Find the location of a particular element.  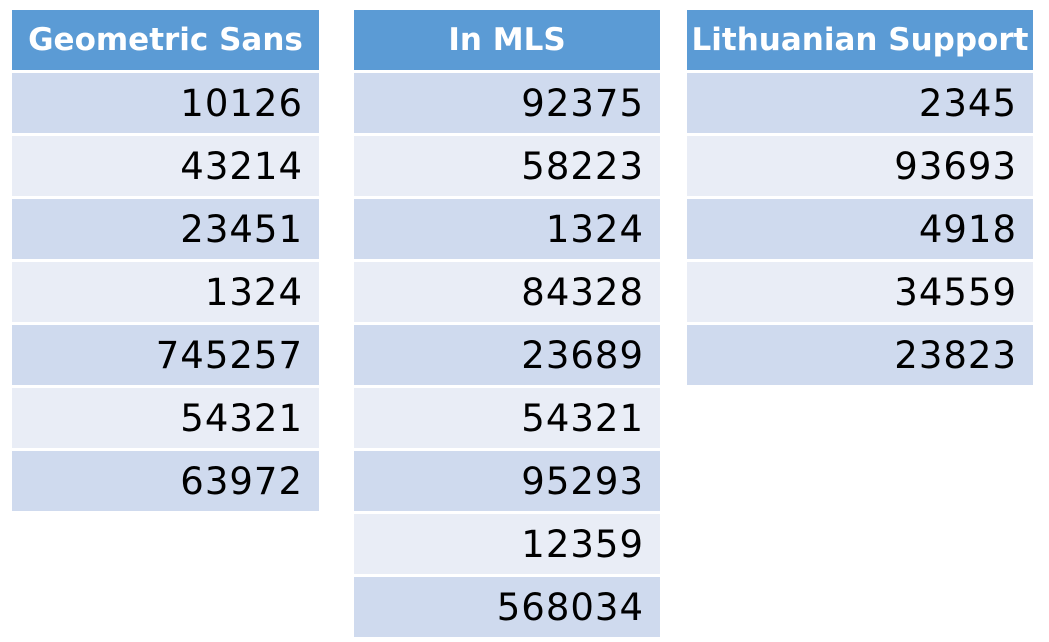

table-cell: 93693 is located at coordinates (860, 166).